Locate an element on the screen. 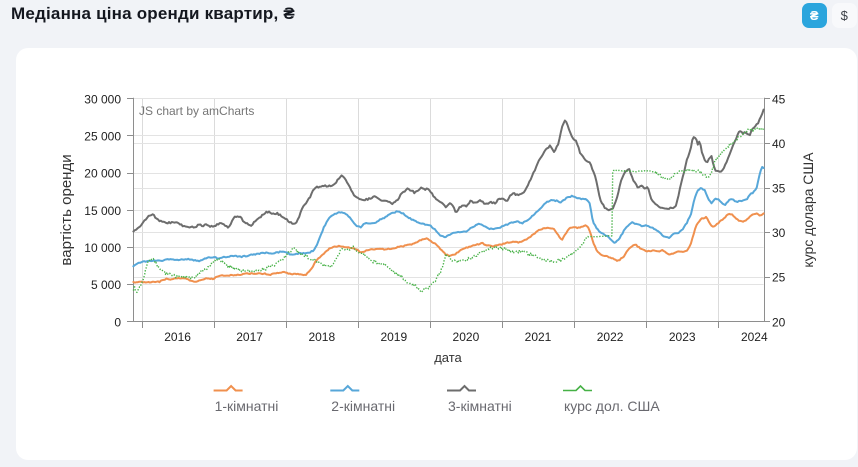 This screenshot has width=858, height=467. svg-text: 5 000 is located at coordinates (106, 285).